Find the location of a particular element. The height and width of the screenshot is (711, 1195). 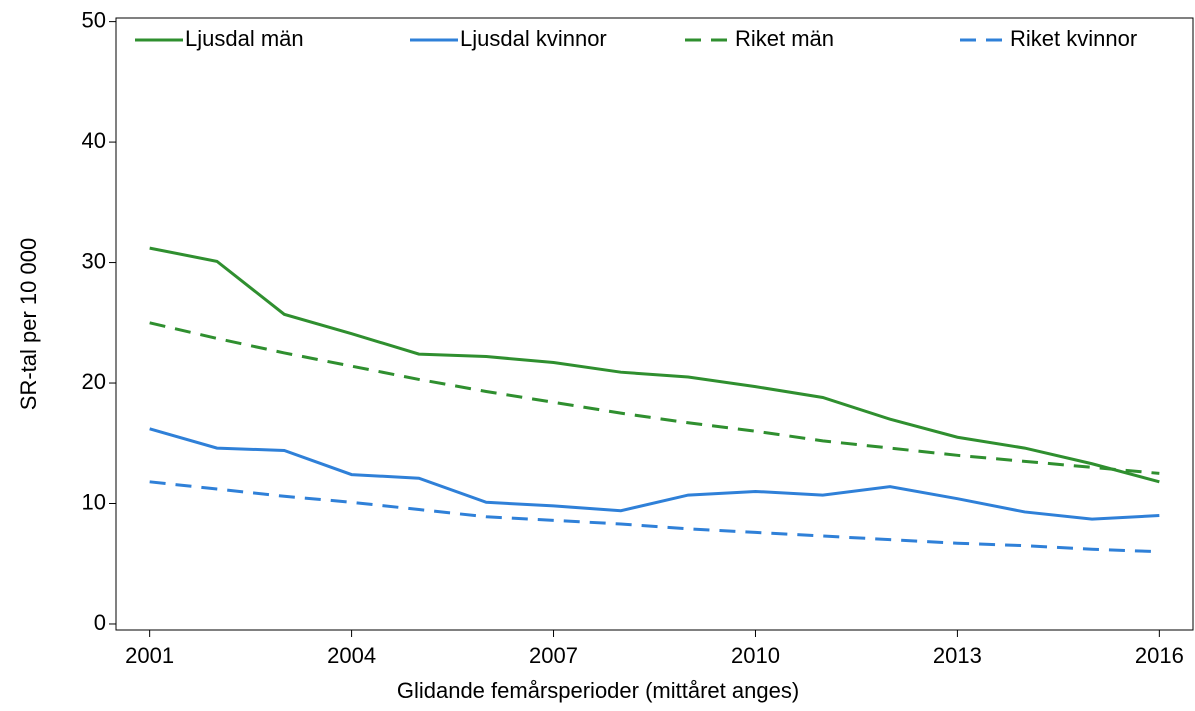

x-tick-label: 2013 is located at coordinates (957, 655).